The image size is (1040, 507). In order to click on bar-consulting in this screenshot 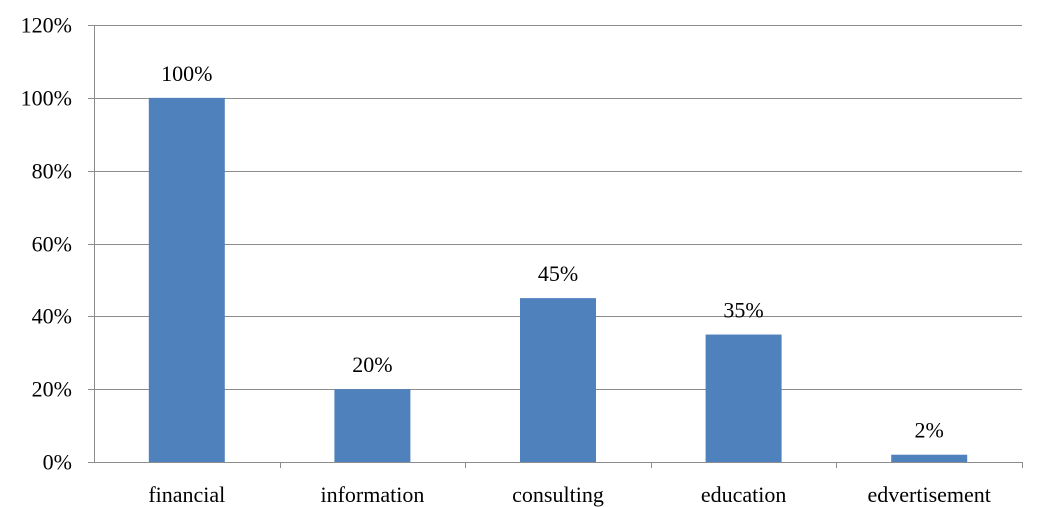, I will do `click(558, 380)`.